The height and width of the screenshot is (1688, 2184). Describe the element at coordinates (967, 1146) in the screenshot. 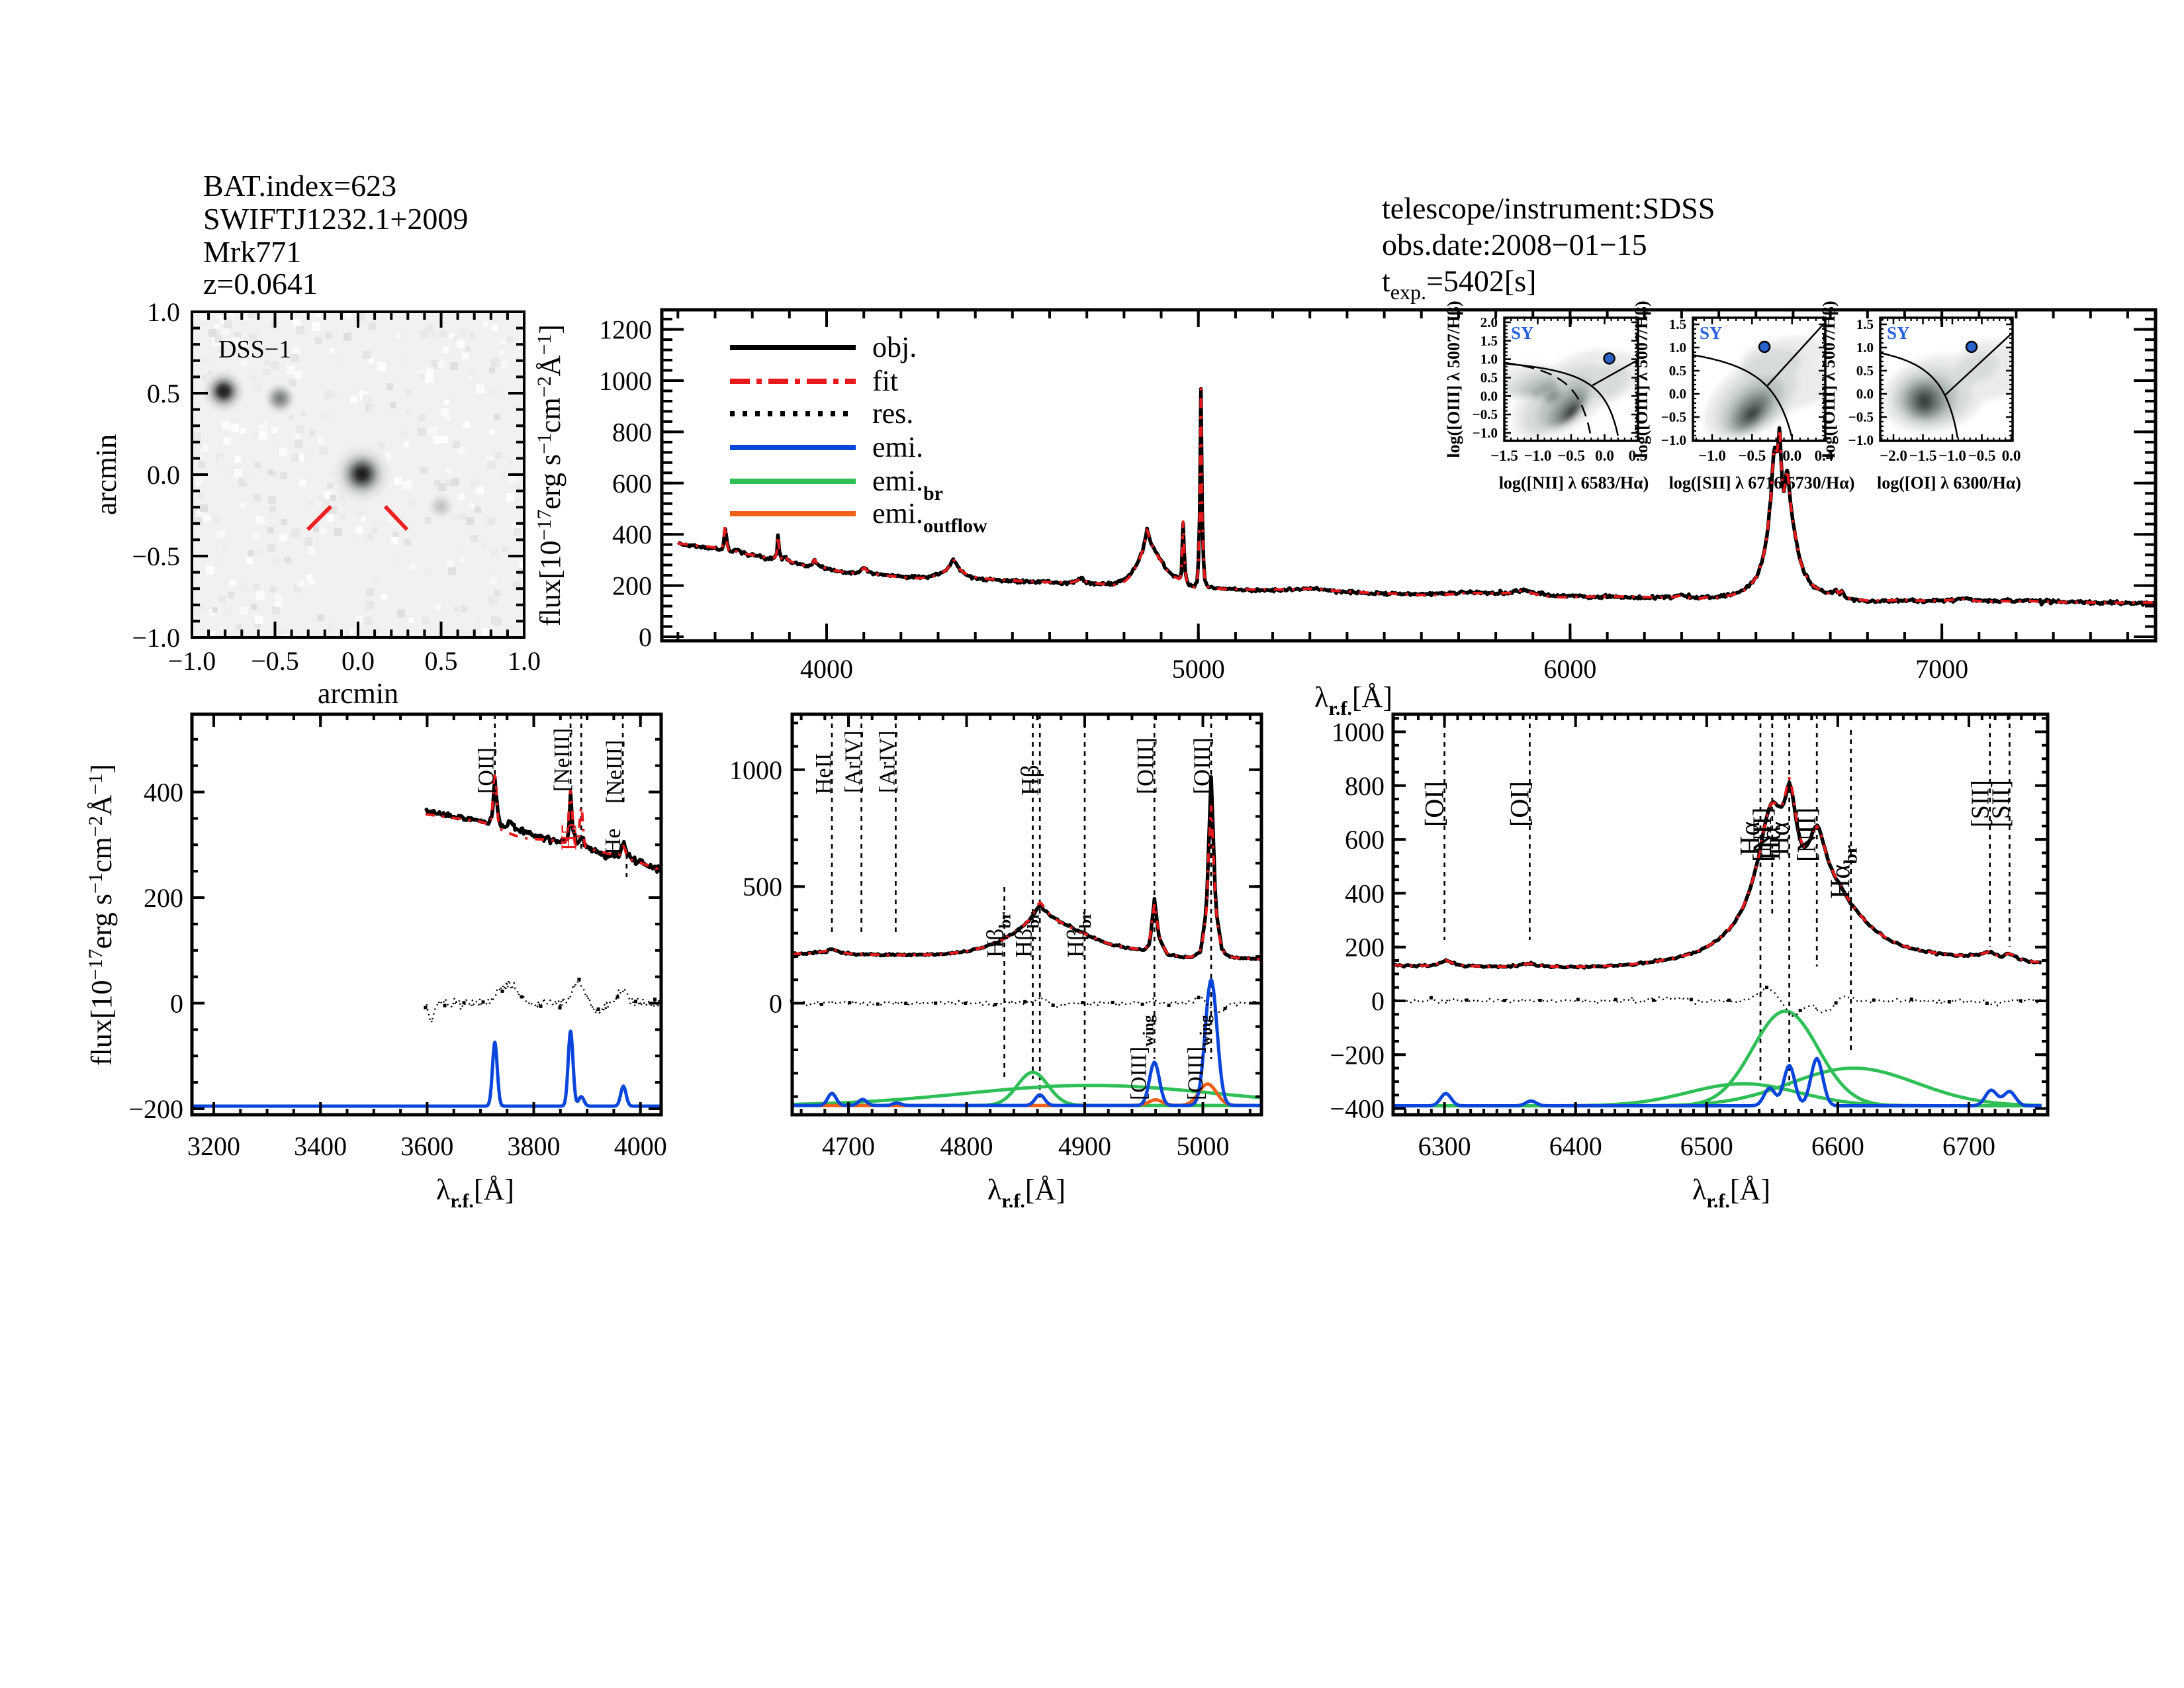

I see `svg-text: 4800` at that location.